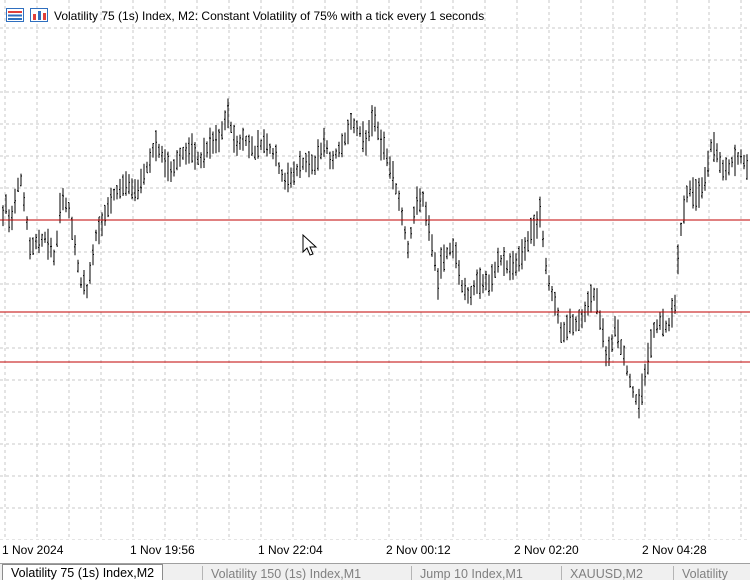 The image size is (750, 580). Describe the element at coordinates (606, 573) in the screenshot. I see `tab-xauusd: XAUUSD,M2` at that location.